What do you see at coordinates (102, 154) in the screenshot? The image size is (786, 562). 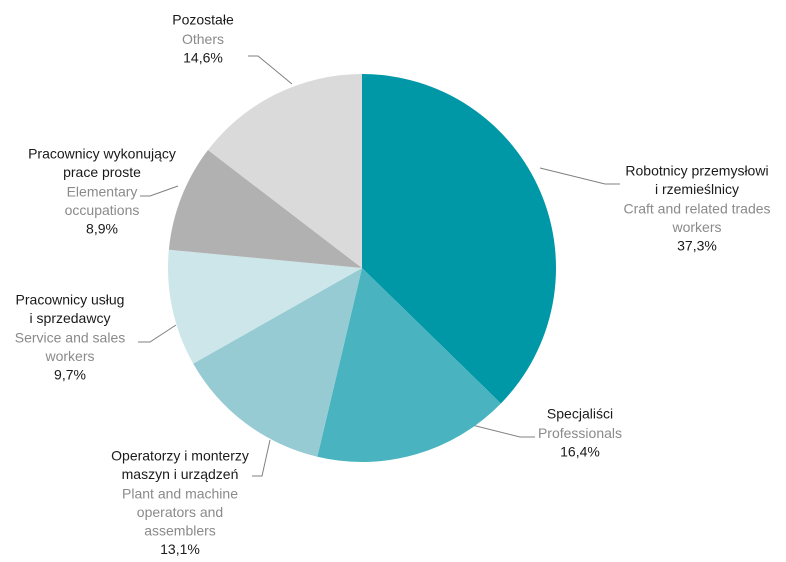 I see `category-label: Pracownicy wykonujący` at bounding box center [102, 154].